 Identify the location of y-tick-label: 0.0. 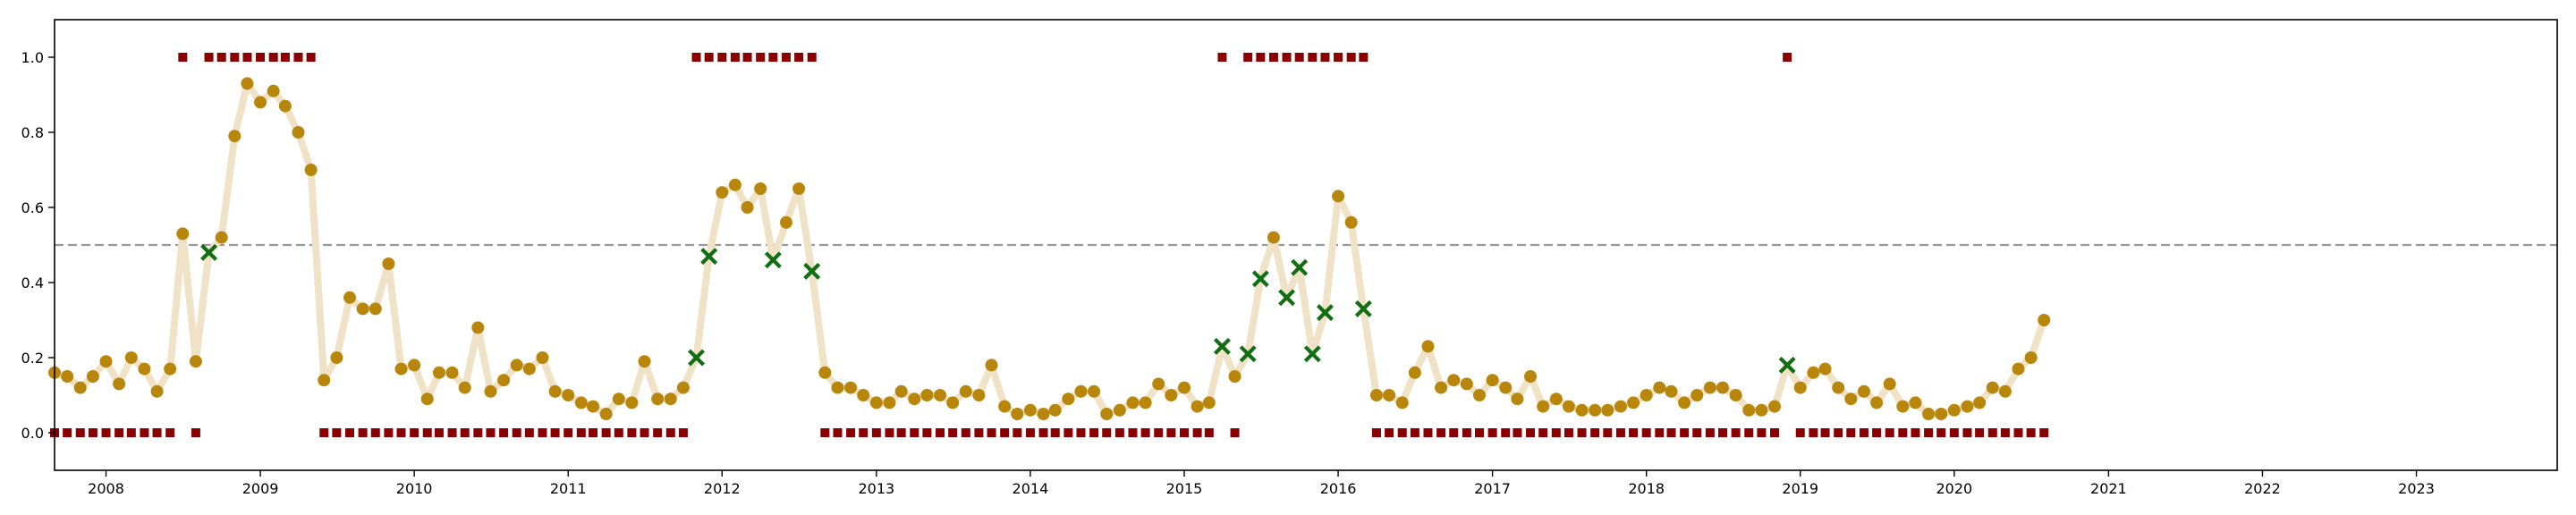
(32, 433).